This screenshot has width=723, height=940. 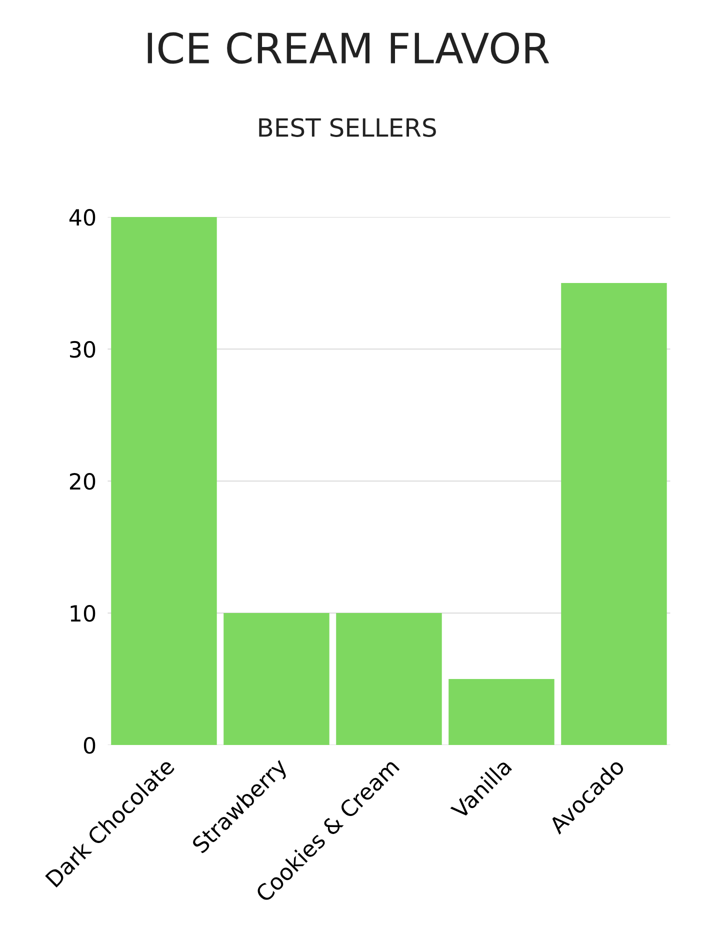 What do you see at coordinates (90, 745) in the screenshot?
I see `y-tick-label: 0` at bounding box center [90, 745].